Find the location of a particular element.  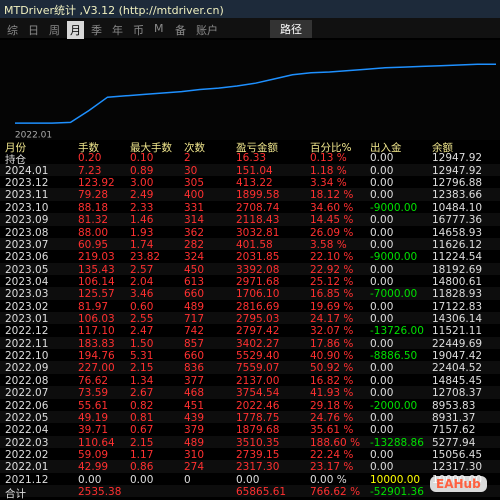

table-cell: 0.81 is located at coordinates (142, 417).